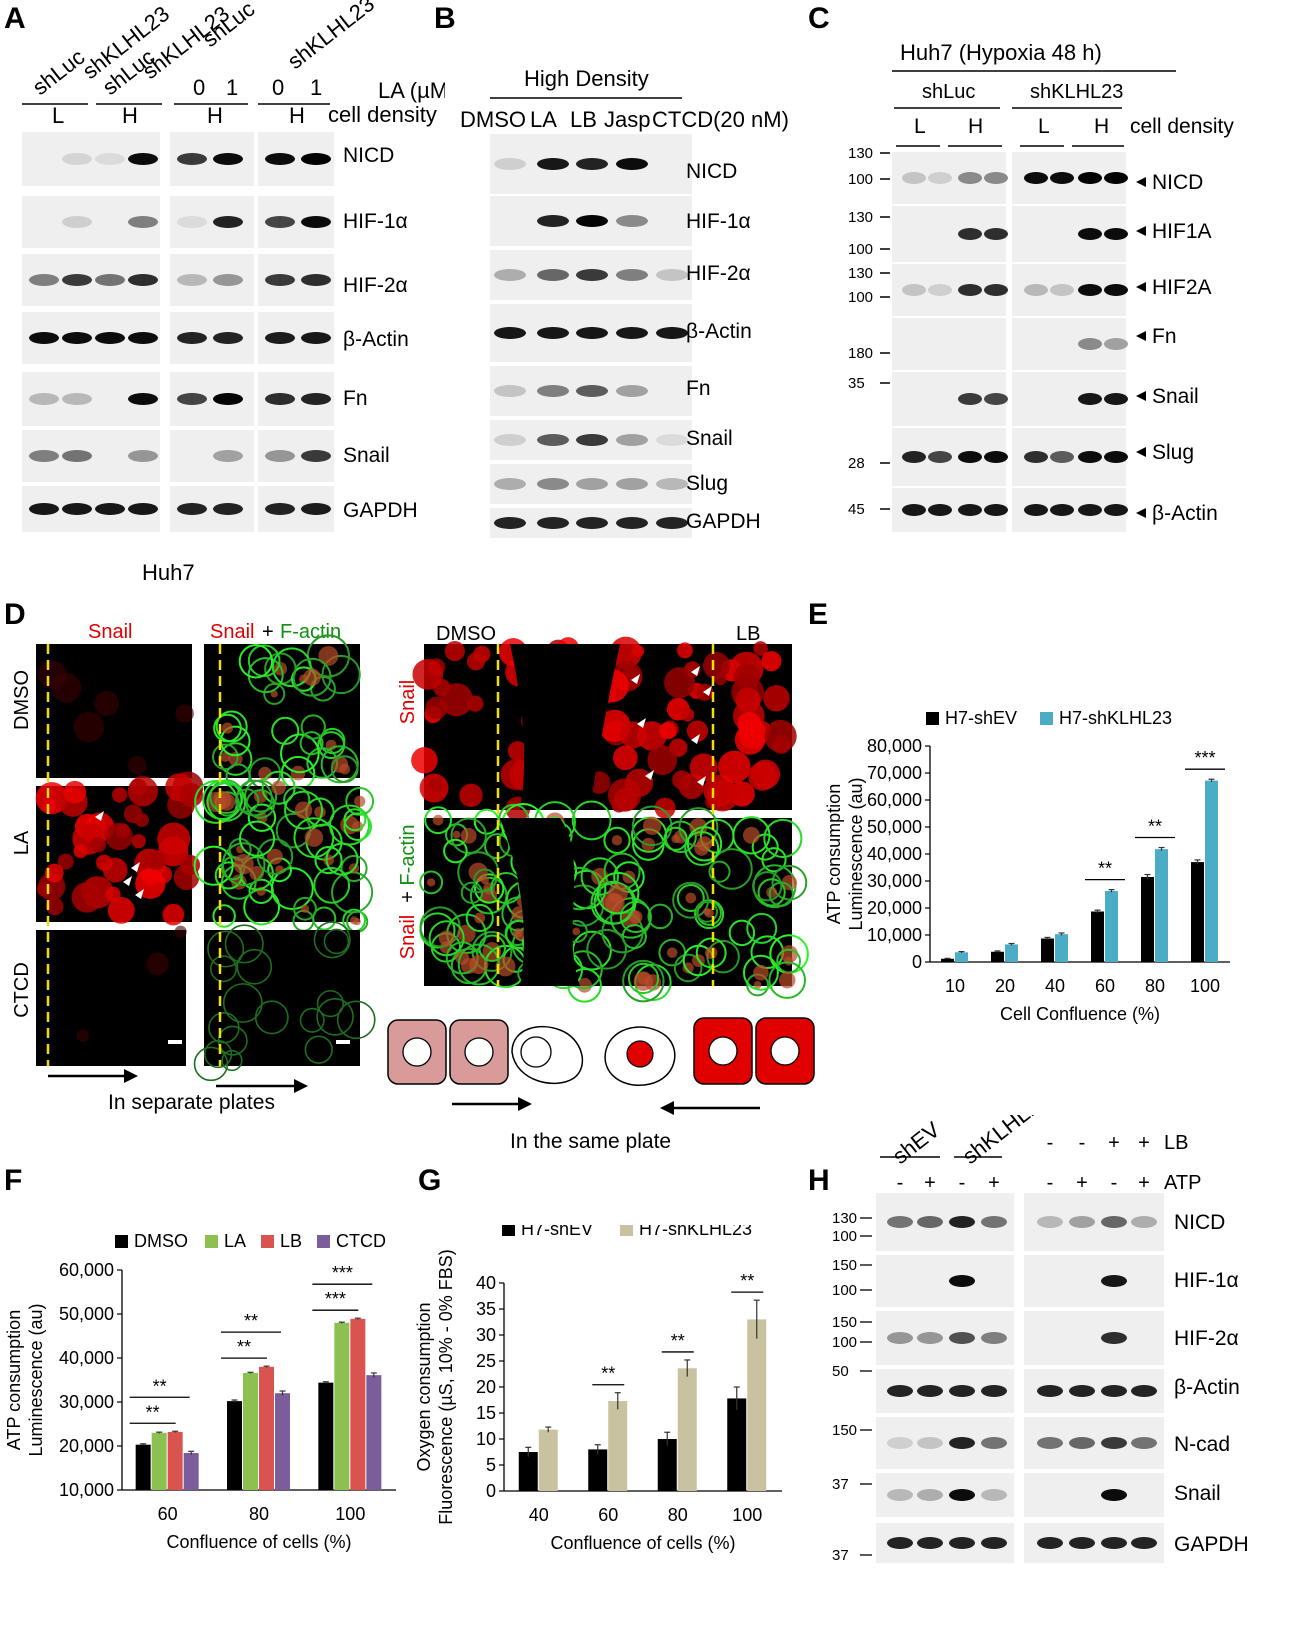 Image resolution: width=1300 pixels, height=1634 pixels. I want to click on d-right-caption: In the same plate, so click(590, 1141).